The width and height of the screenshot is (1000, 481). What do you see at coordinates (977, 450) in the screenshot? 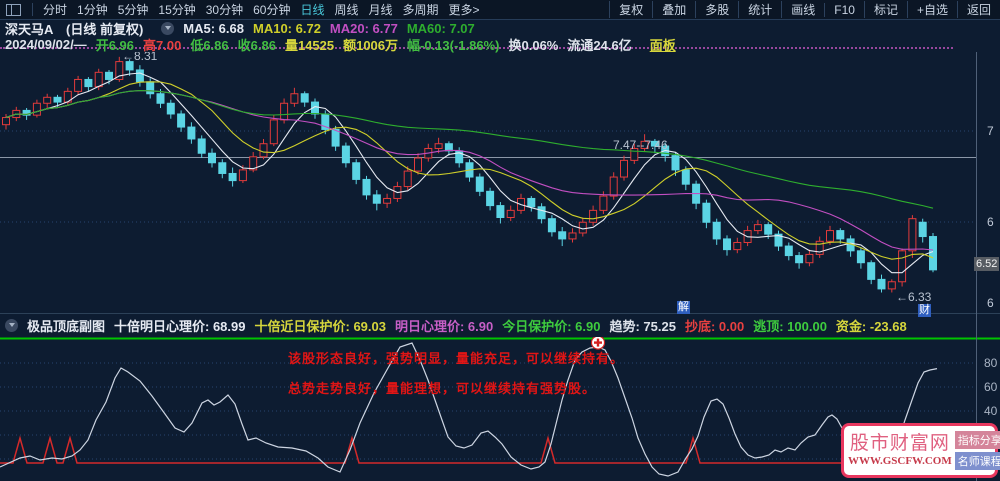
I see `watermark-badges: 指标分享 名师课程` at bounding box center [977, 450].